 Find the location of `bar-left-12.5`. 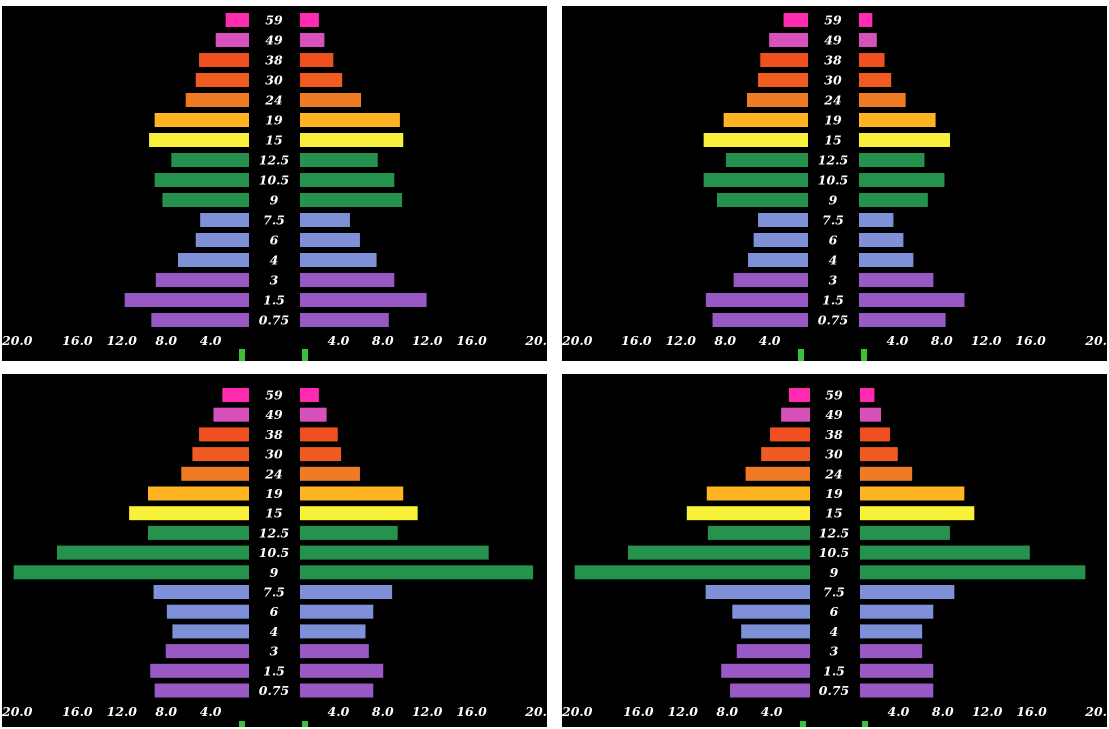

bar-left-12.5 is located at coordinates (766, 160).